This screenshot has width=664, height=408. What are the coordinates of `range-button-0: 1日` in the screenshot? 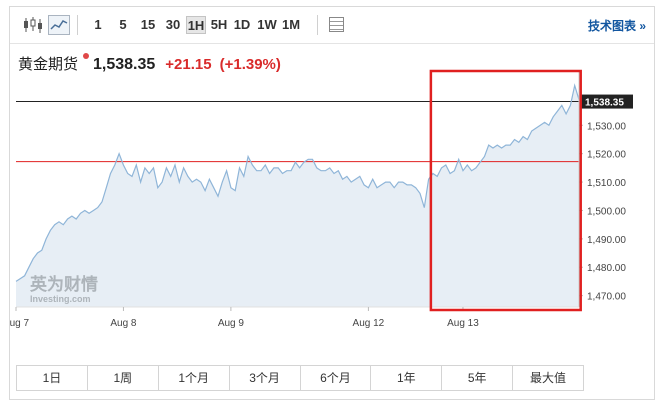 It's located at (52, 378).